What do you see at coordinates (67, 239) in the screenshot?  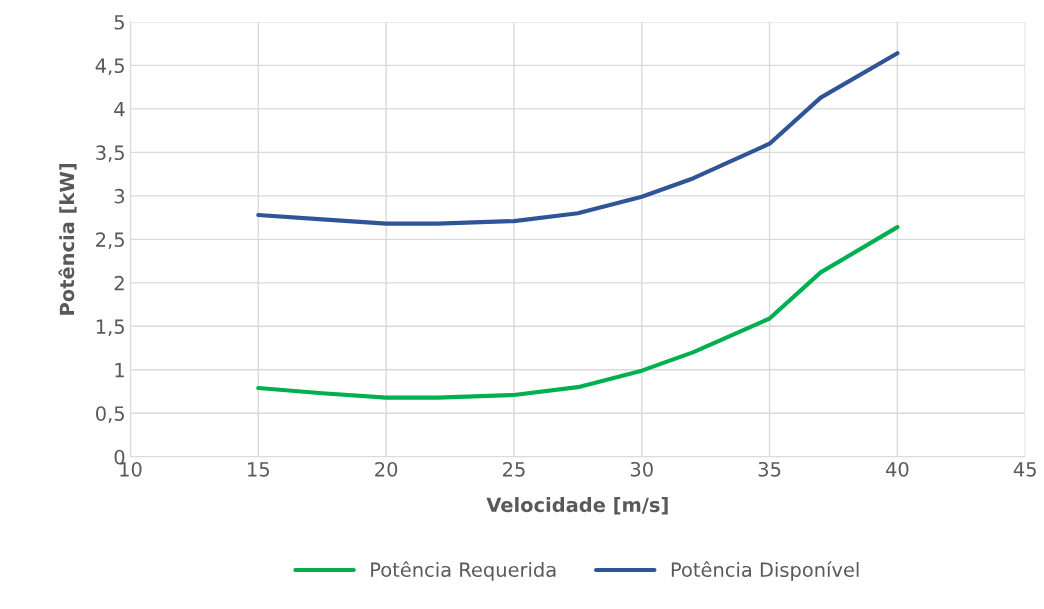 I see `y-axis-title: Potência [kW]` at bounding box center [67, 239].